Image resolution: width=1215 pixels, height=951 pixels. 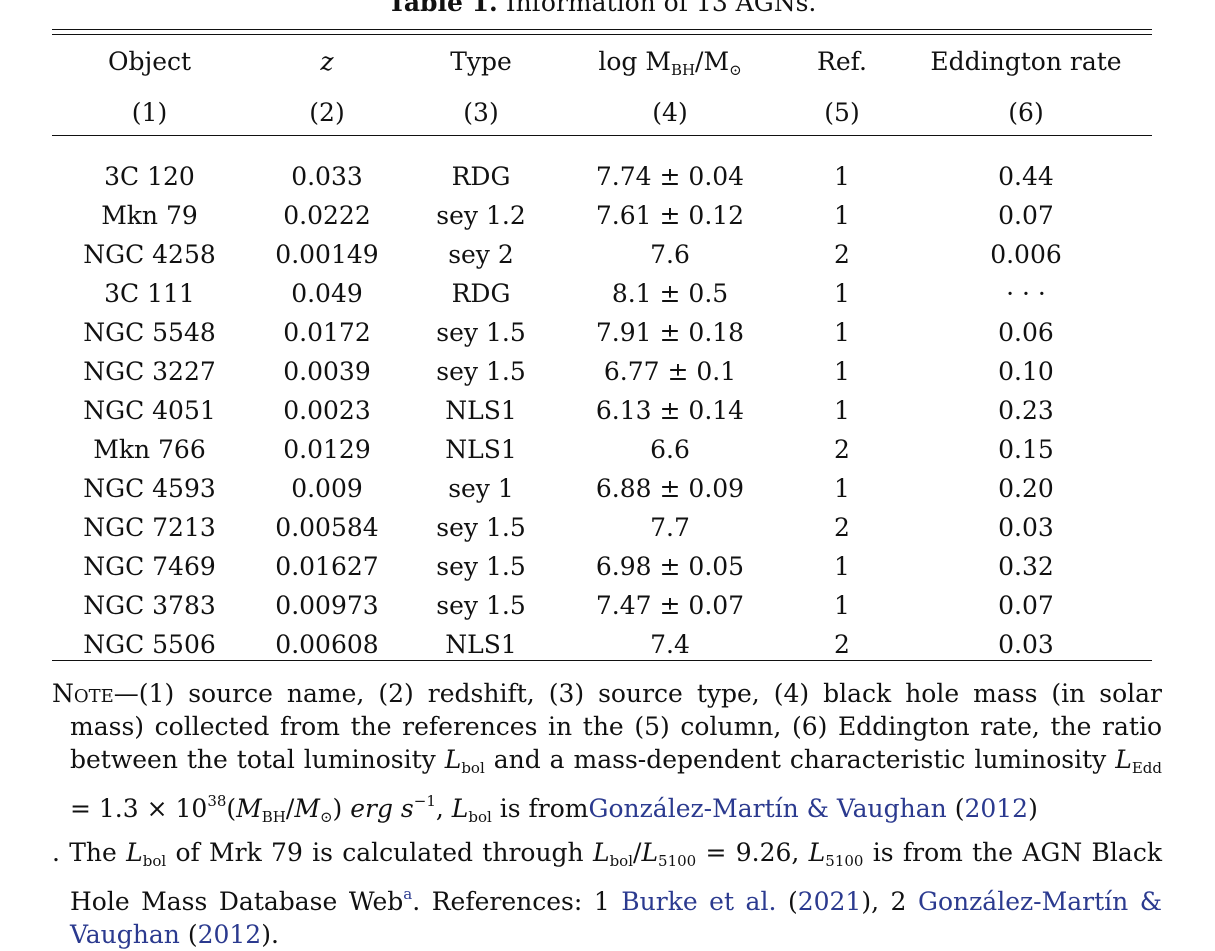 I want to click on cell-object: NGC 4051, so click(x=149, y=410).